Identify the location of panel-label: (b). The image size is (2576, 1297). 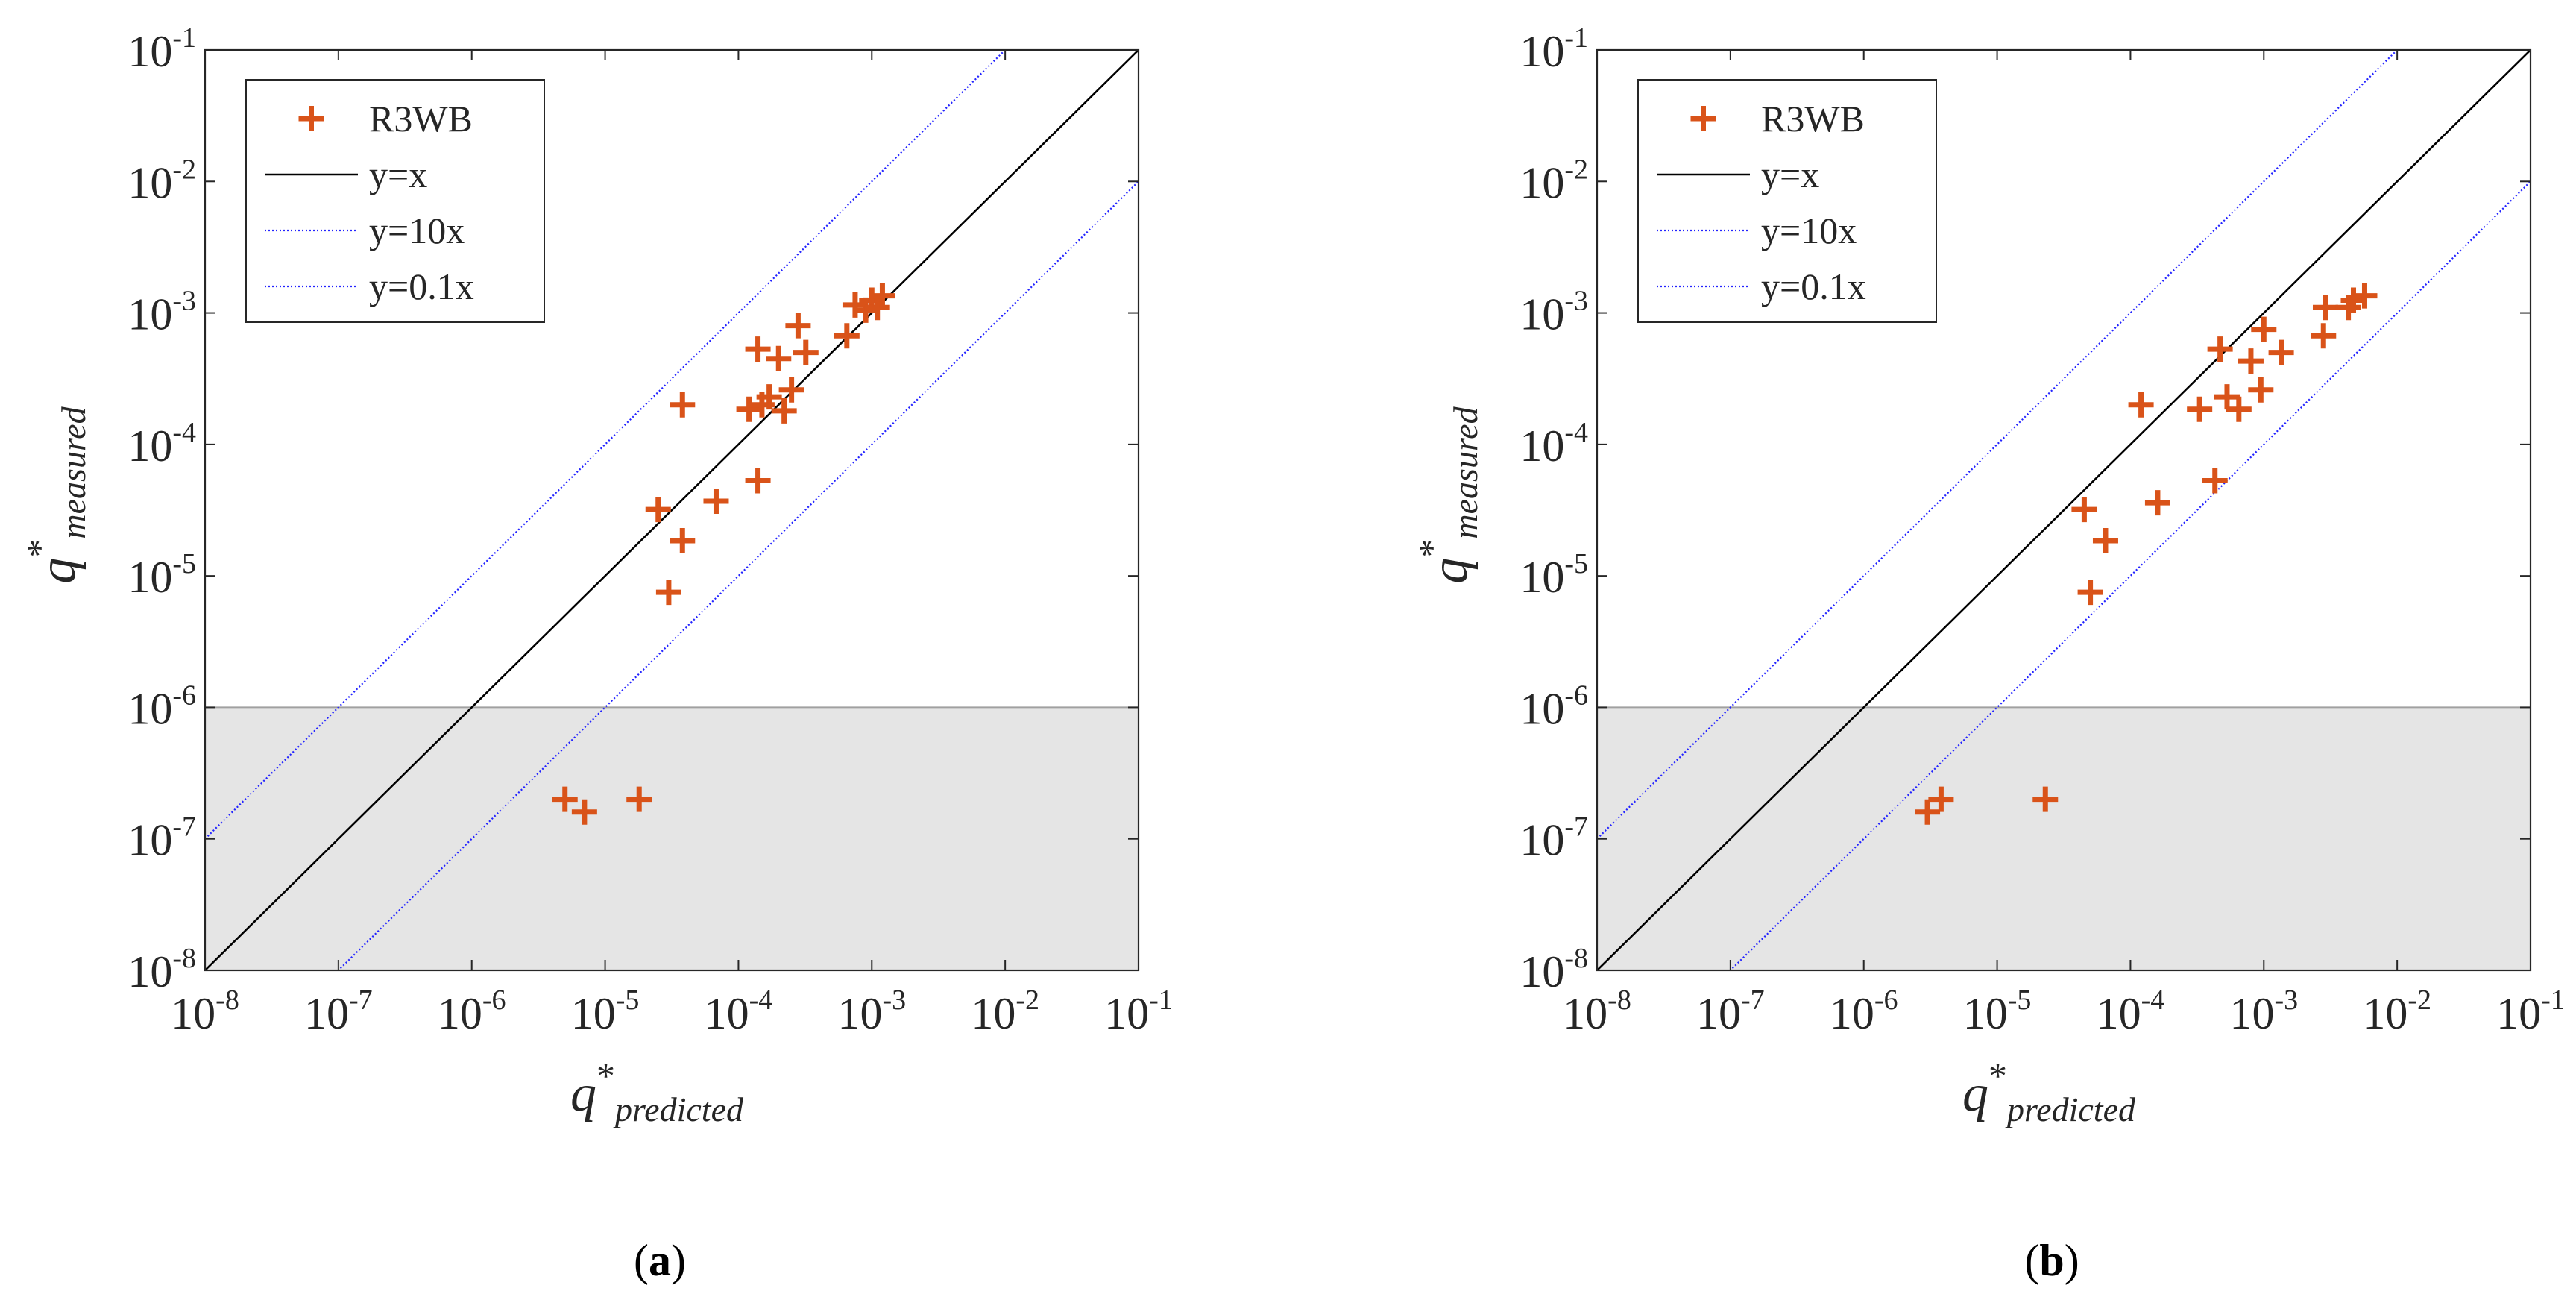
(2051, 1261).